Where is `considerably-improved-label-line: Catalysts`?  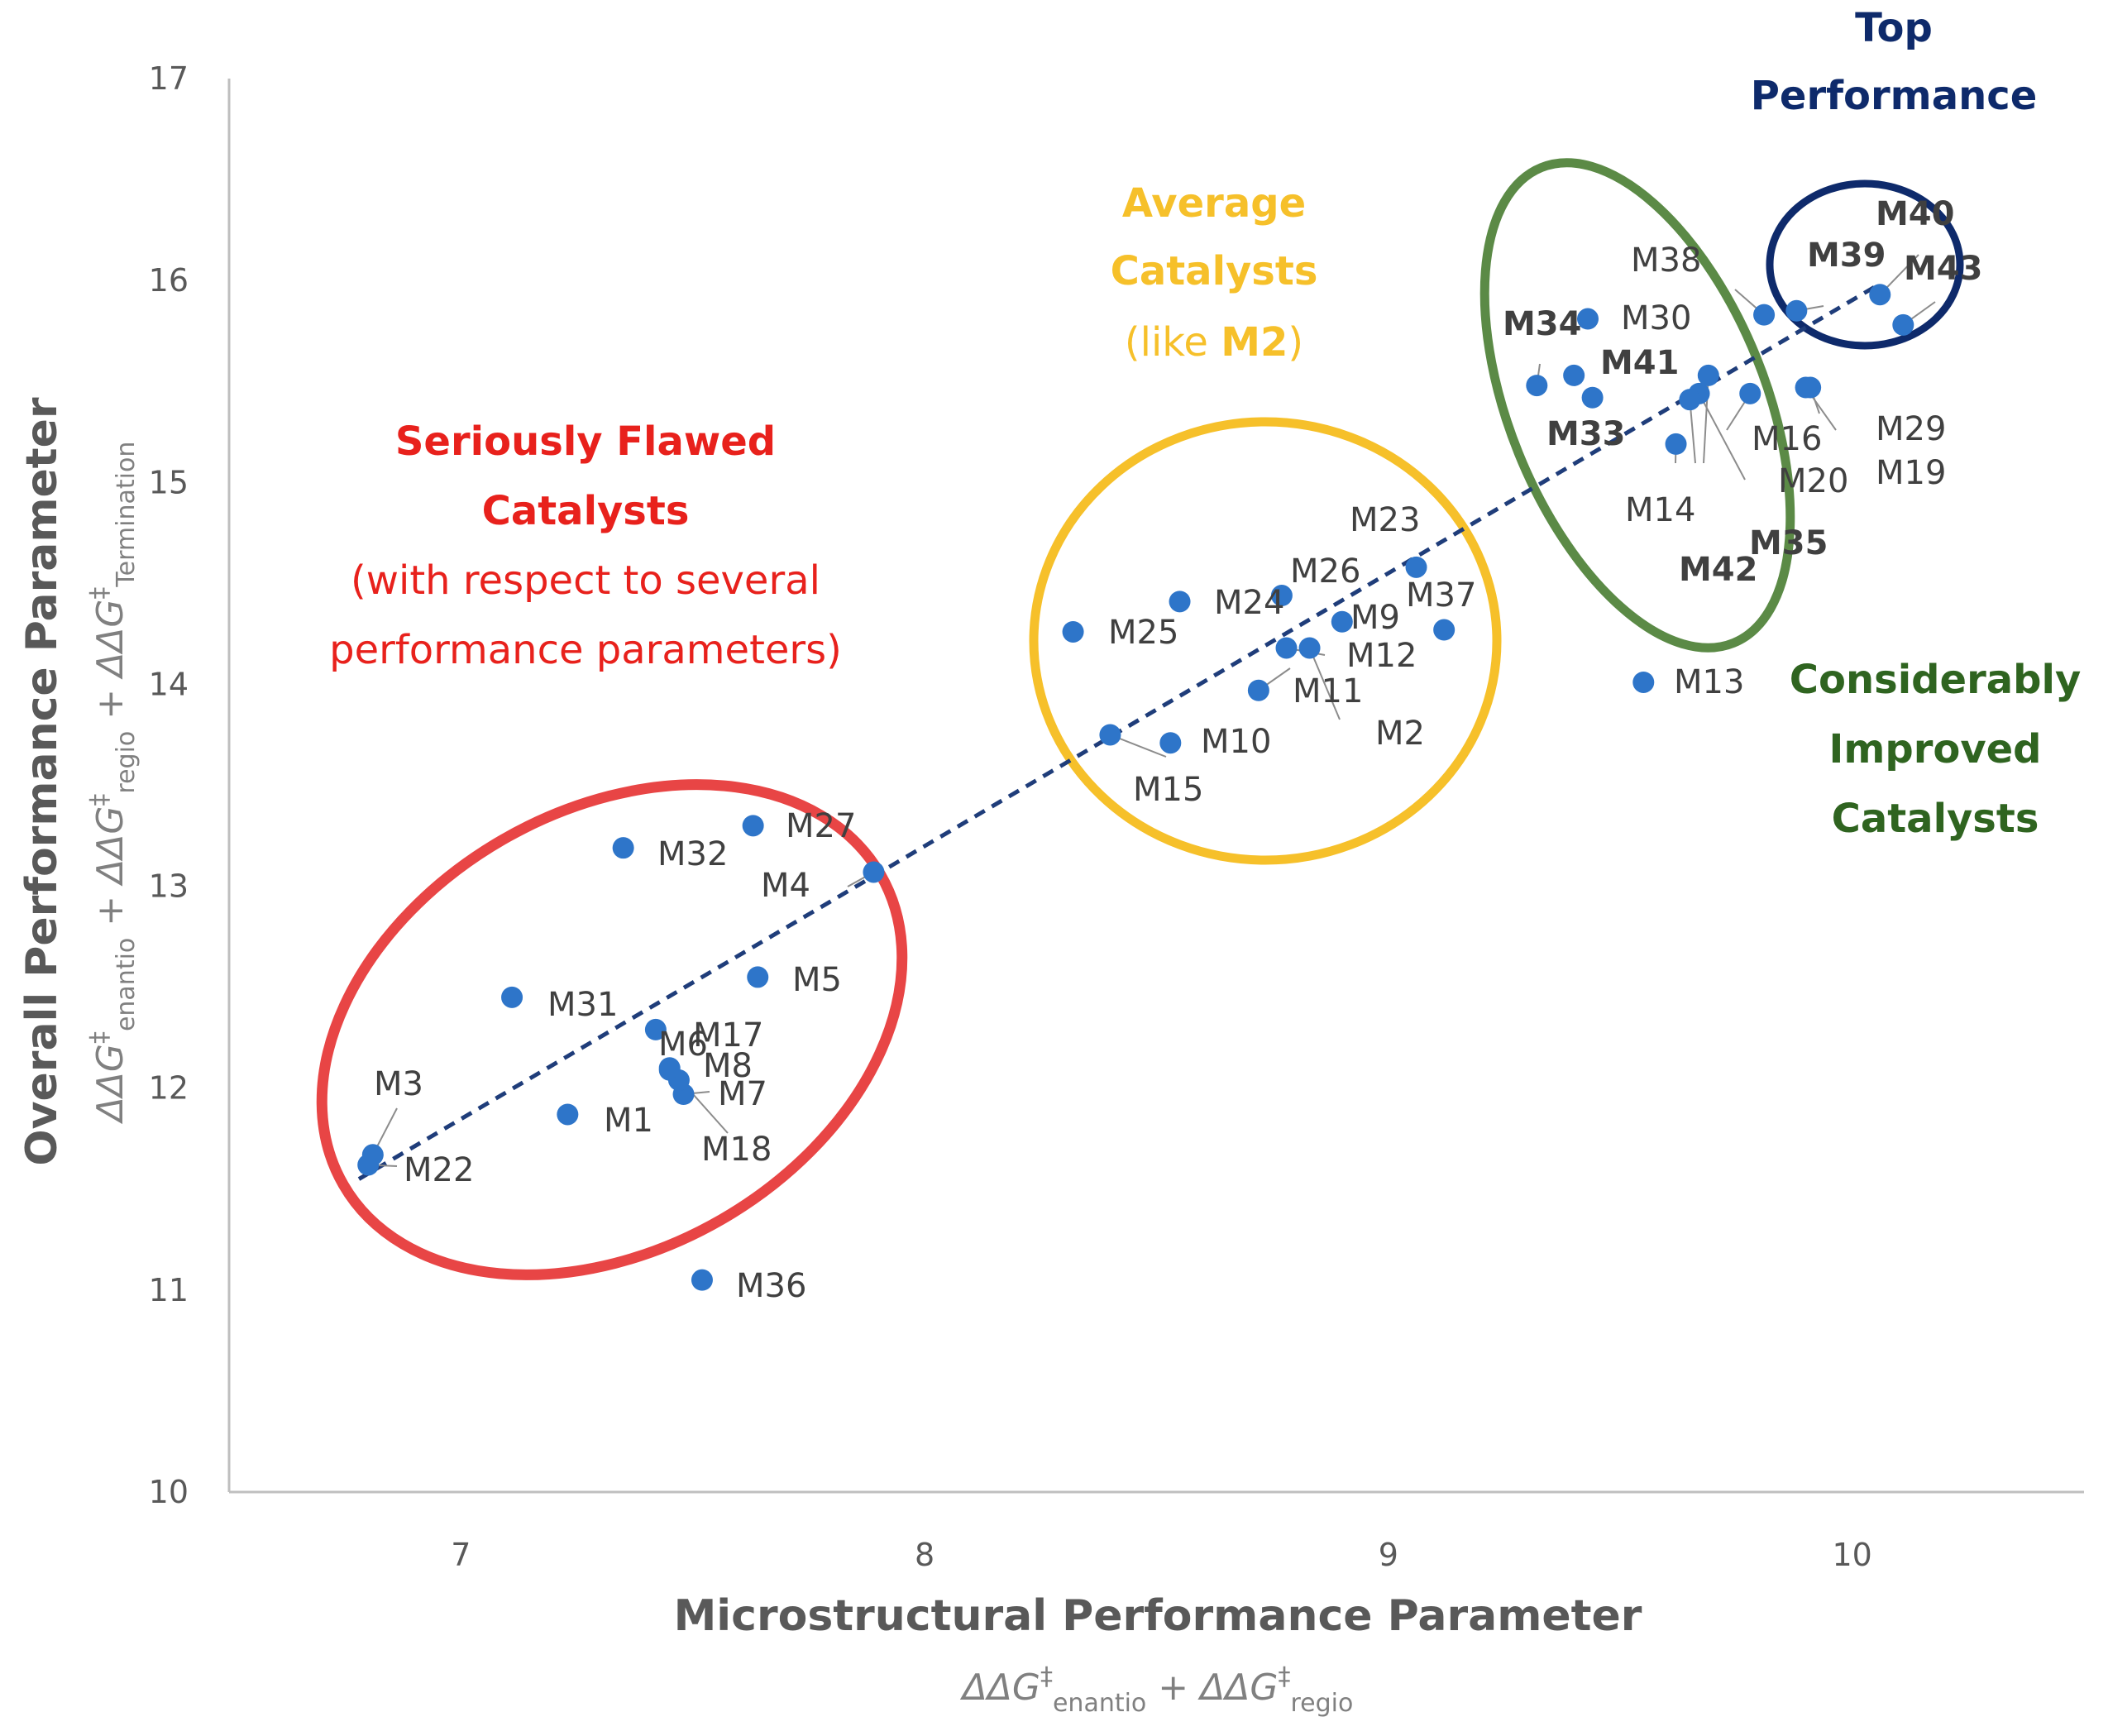 considerably-improved-label-line: Catalysts is located at coordinates (1935, 819).